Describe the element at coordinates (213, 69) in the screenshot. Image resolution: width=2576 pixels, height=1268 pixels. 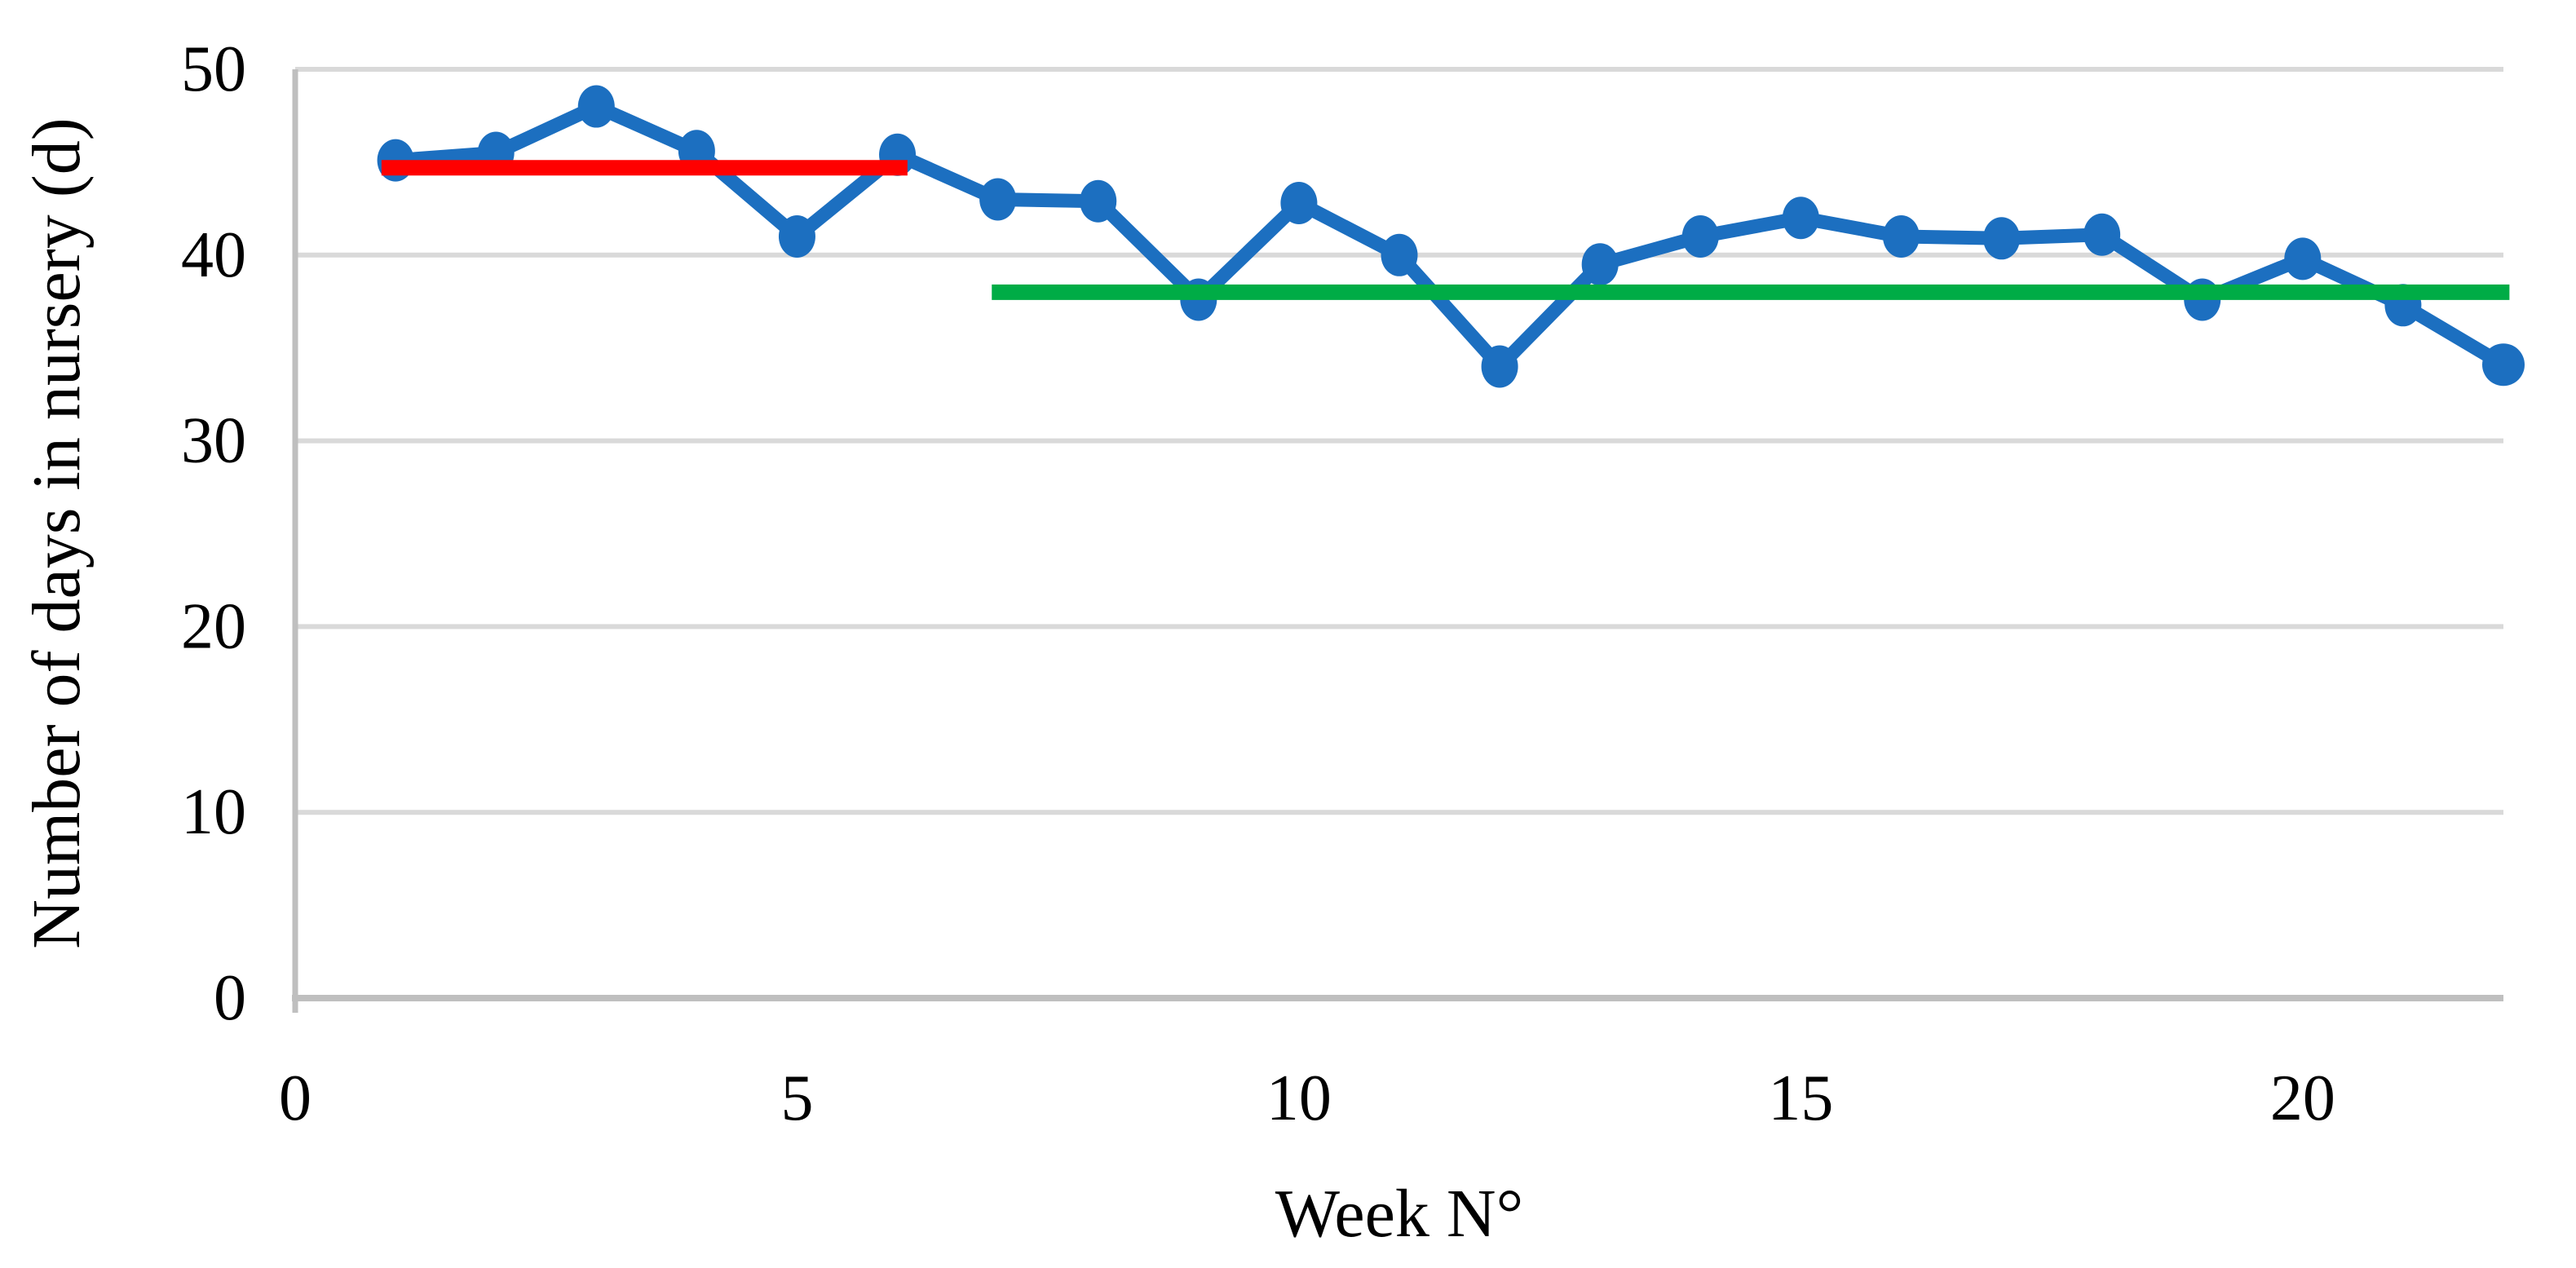
I see `y-tick-label-50: 50` at that location.